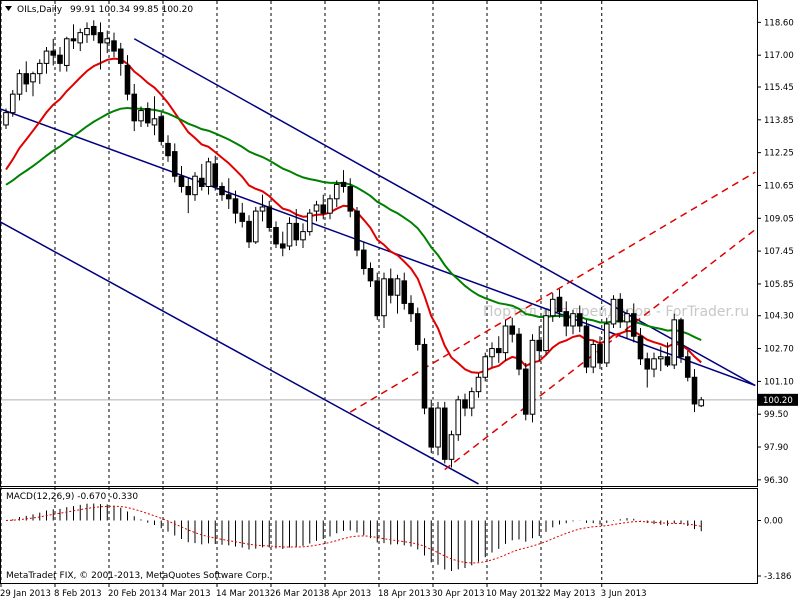 The image size is (800, 600). Describe the element at coordinates (779, 88) in the screenshot. I see `price-tick-label: 115.45` at that location.